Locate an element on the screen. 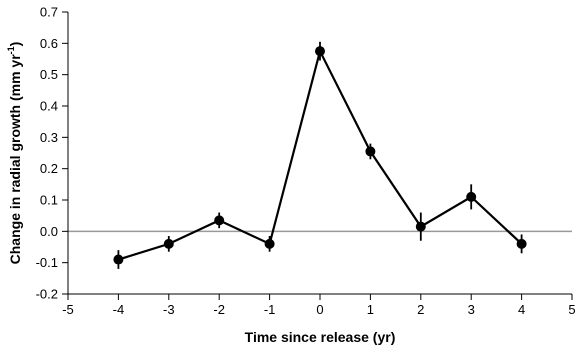 Image resolution: width=576 pixels, height=350 pixels. x-tick-label: -1 is located at coordinates (270, 309).